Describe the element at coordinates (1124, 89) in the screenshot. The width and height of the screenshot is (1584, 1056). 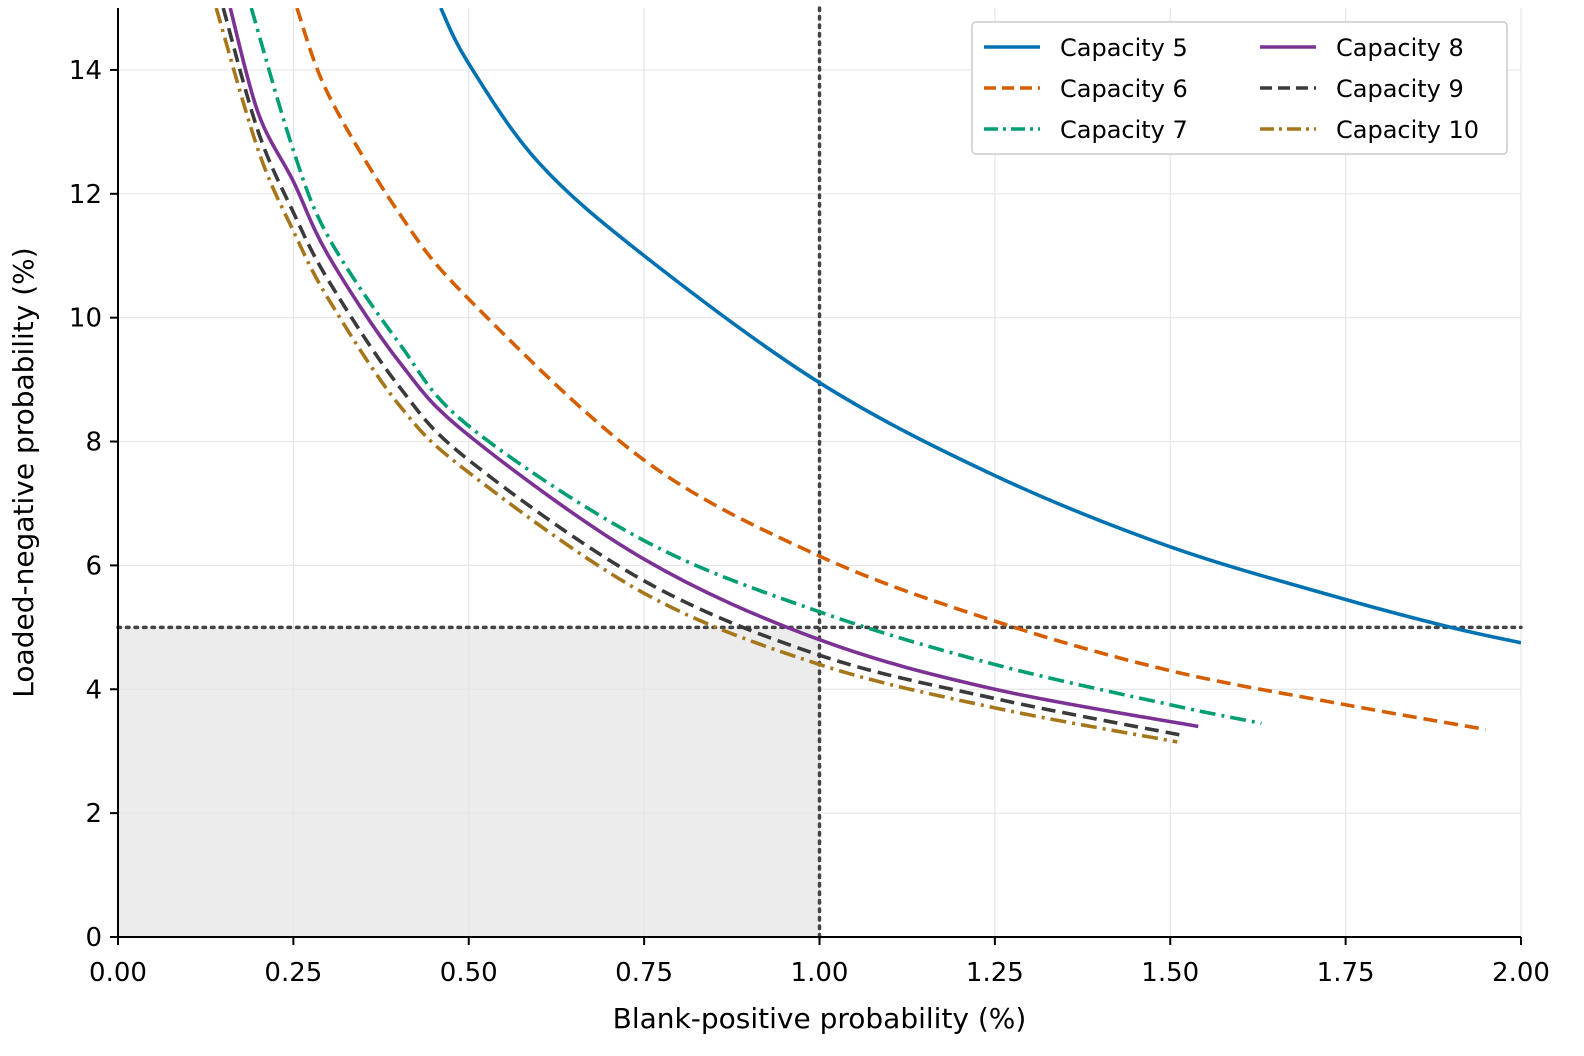
I see `legend-label: Capacity 6` at that location.